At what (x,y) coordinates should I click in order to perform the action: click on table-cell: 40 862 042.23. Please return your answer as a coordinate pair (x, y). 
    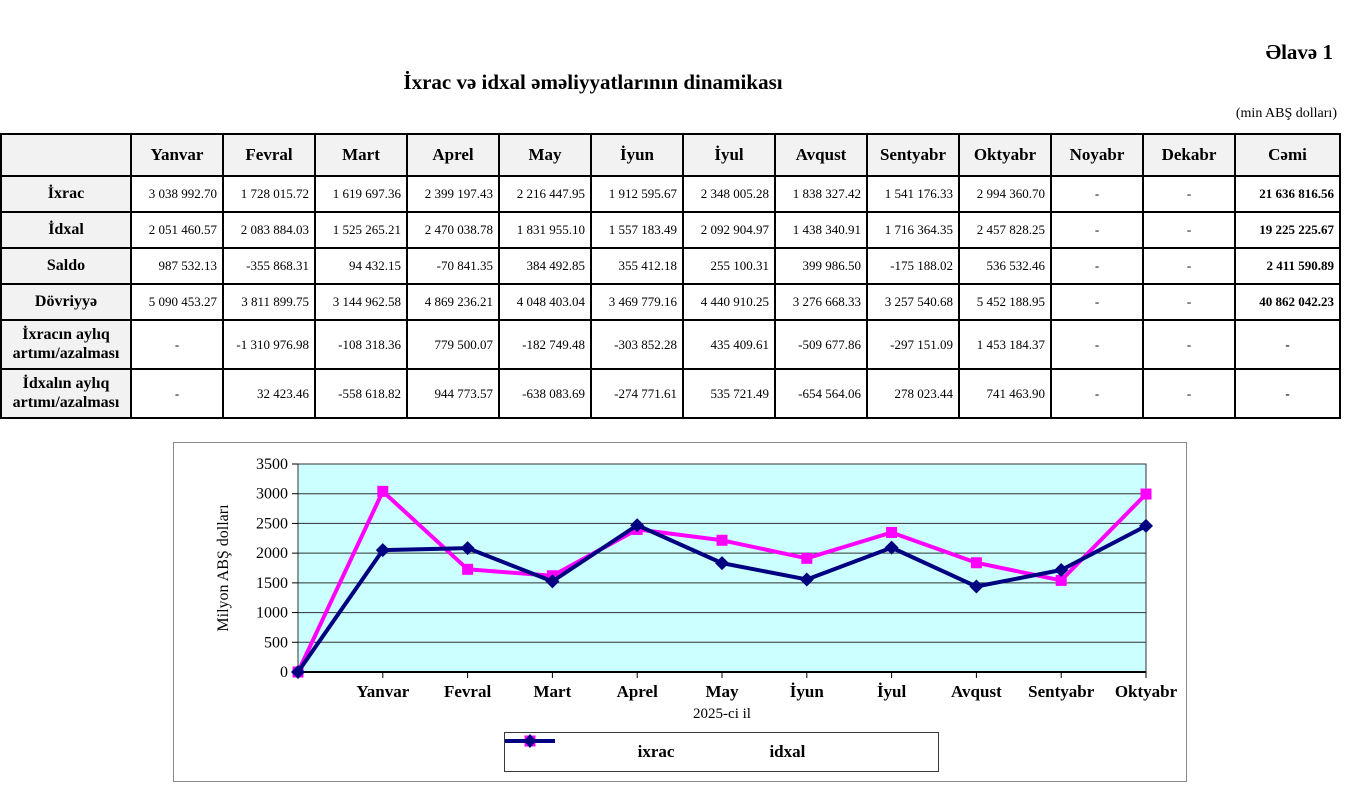
    Looking at the image, I should click on (1287, 302).